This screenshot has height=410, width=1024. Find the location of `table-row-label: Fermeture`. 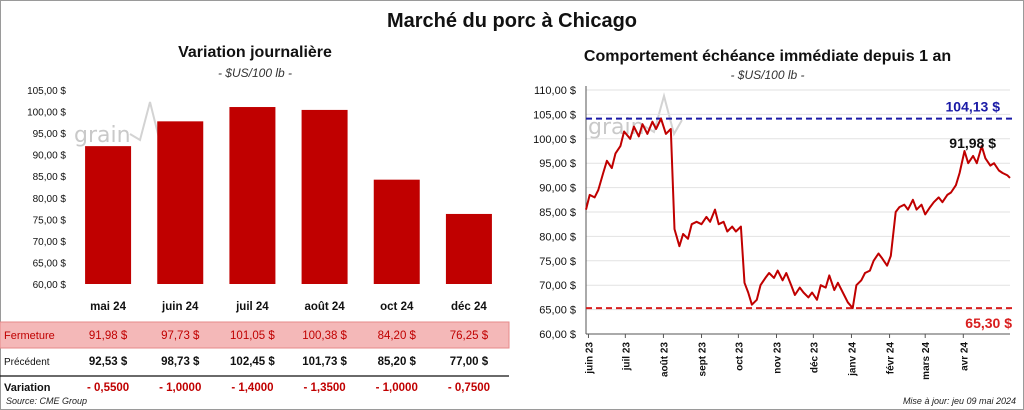

table-row-label: Fermeture is located at coordinates (29, 336).